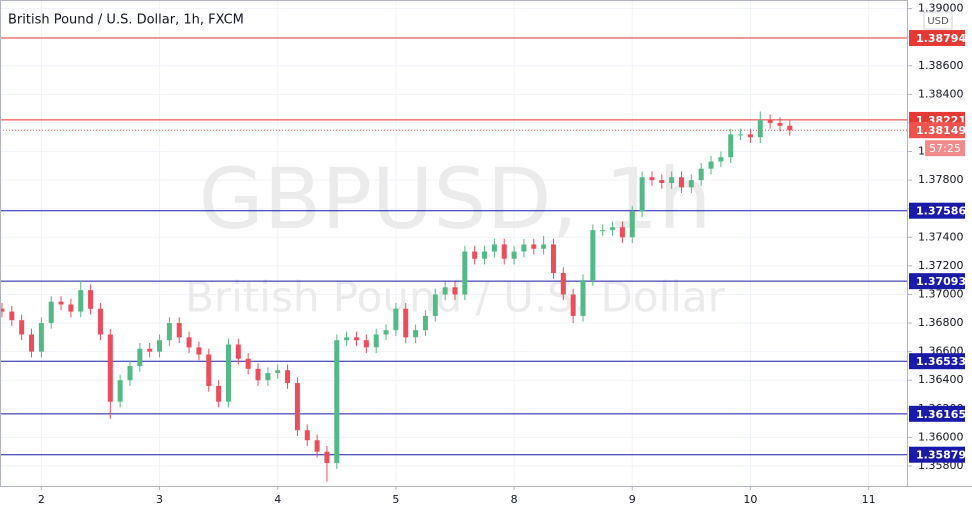  Describe the element at coordinates (869, 499) in the screenshot. I see `x-tick-label: 11` at that location.